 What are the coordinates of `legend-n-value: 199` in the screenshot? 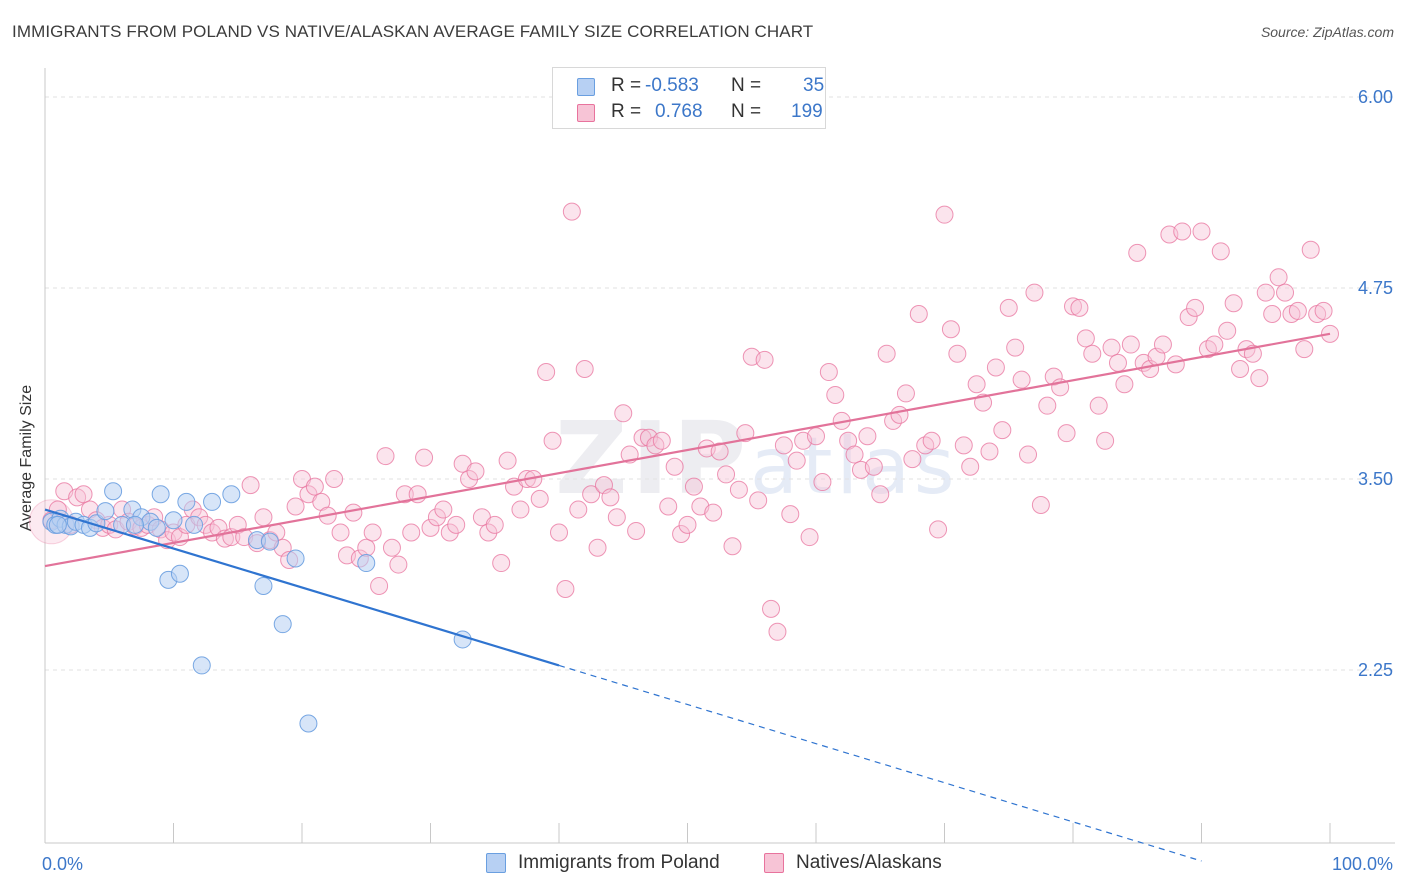 It's located at (807, 111).